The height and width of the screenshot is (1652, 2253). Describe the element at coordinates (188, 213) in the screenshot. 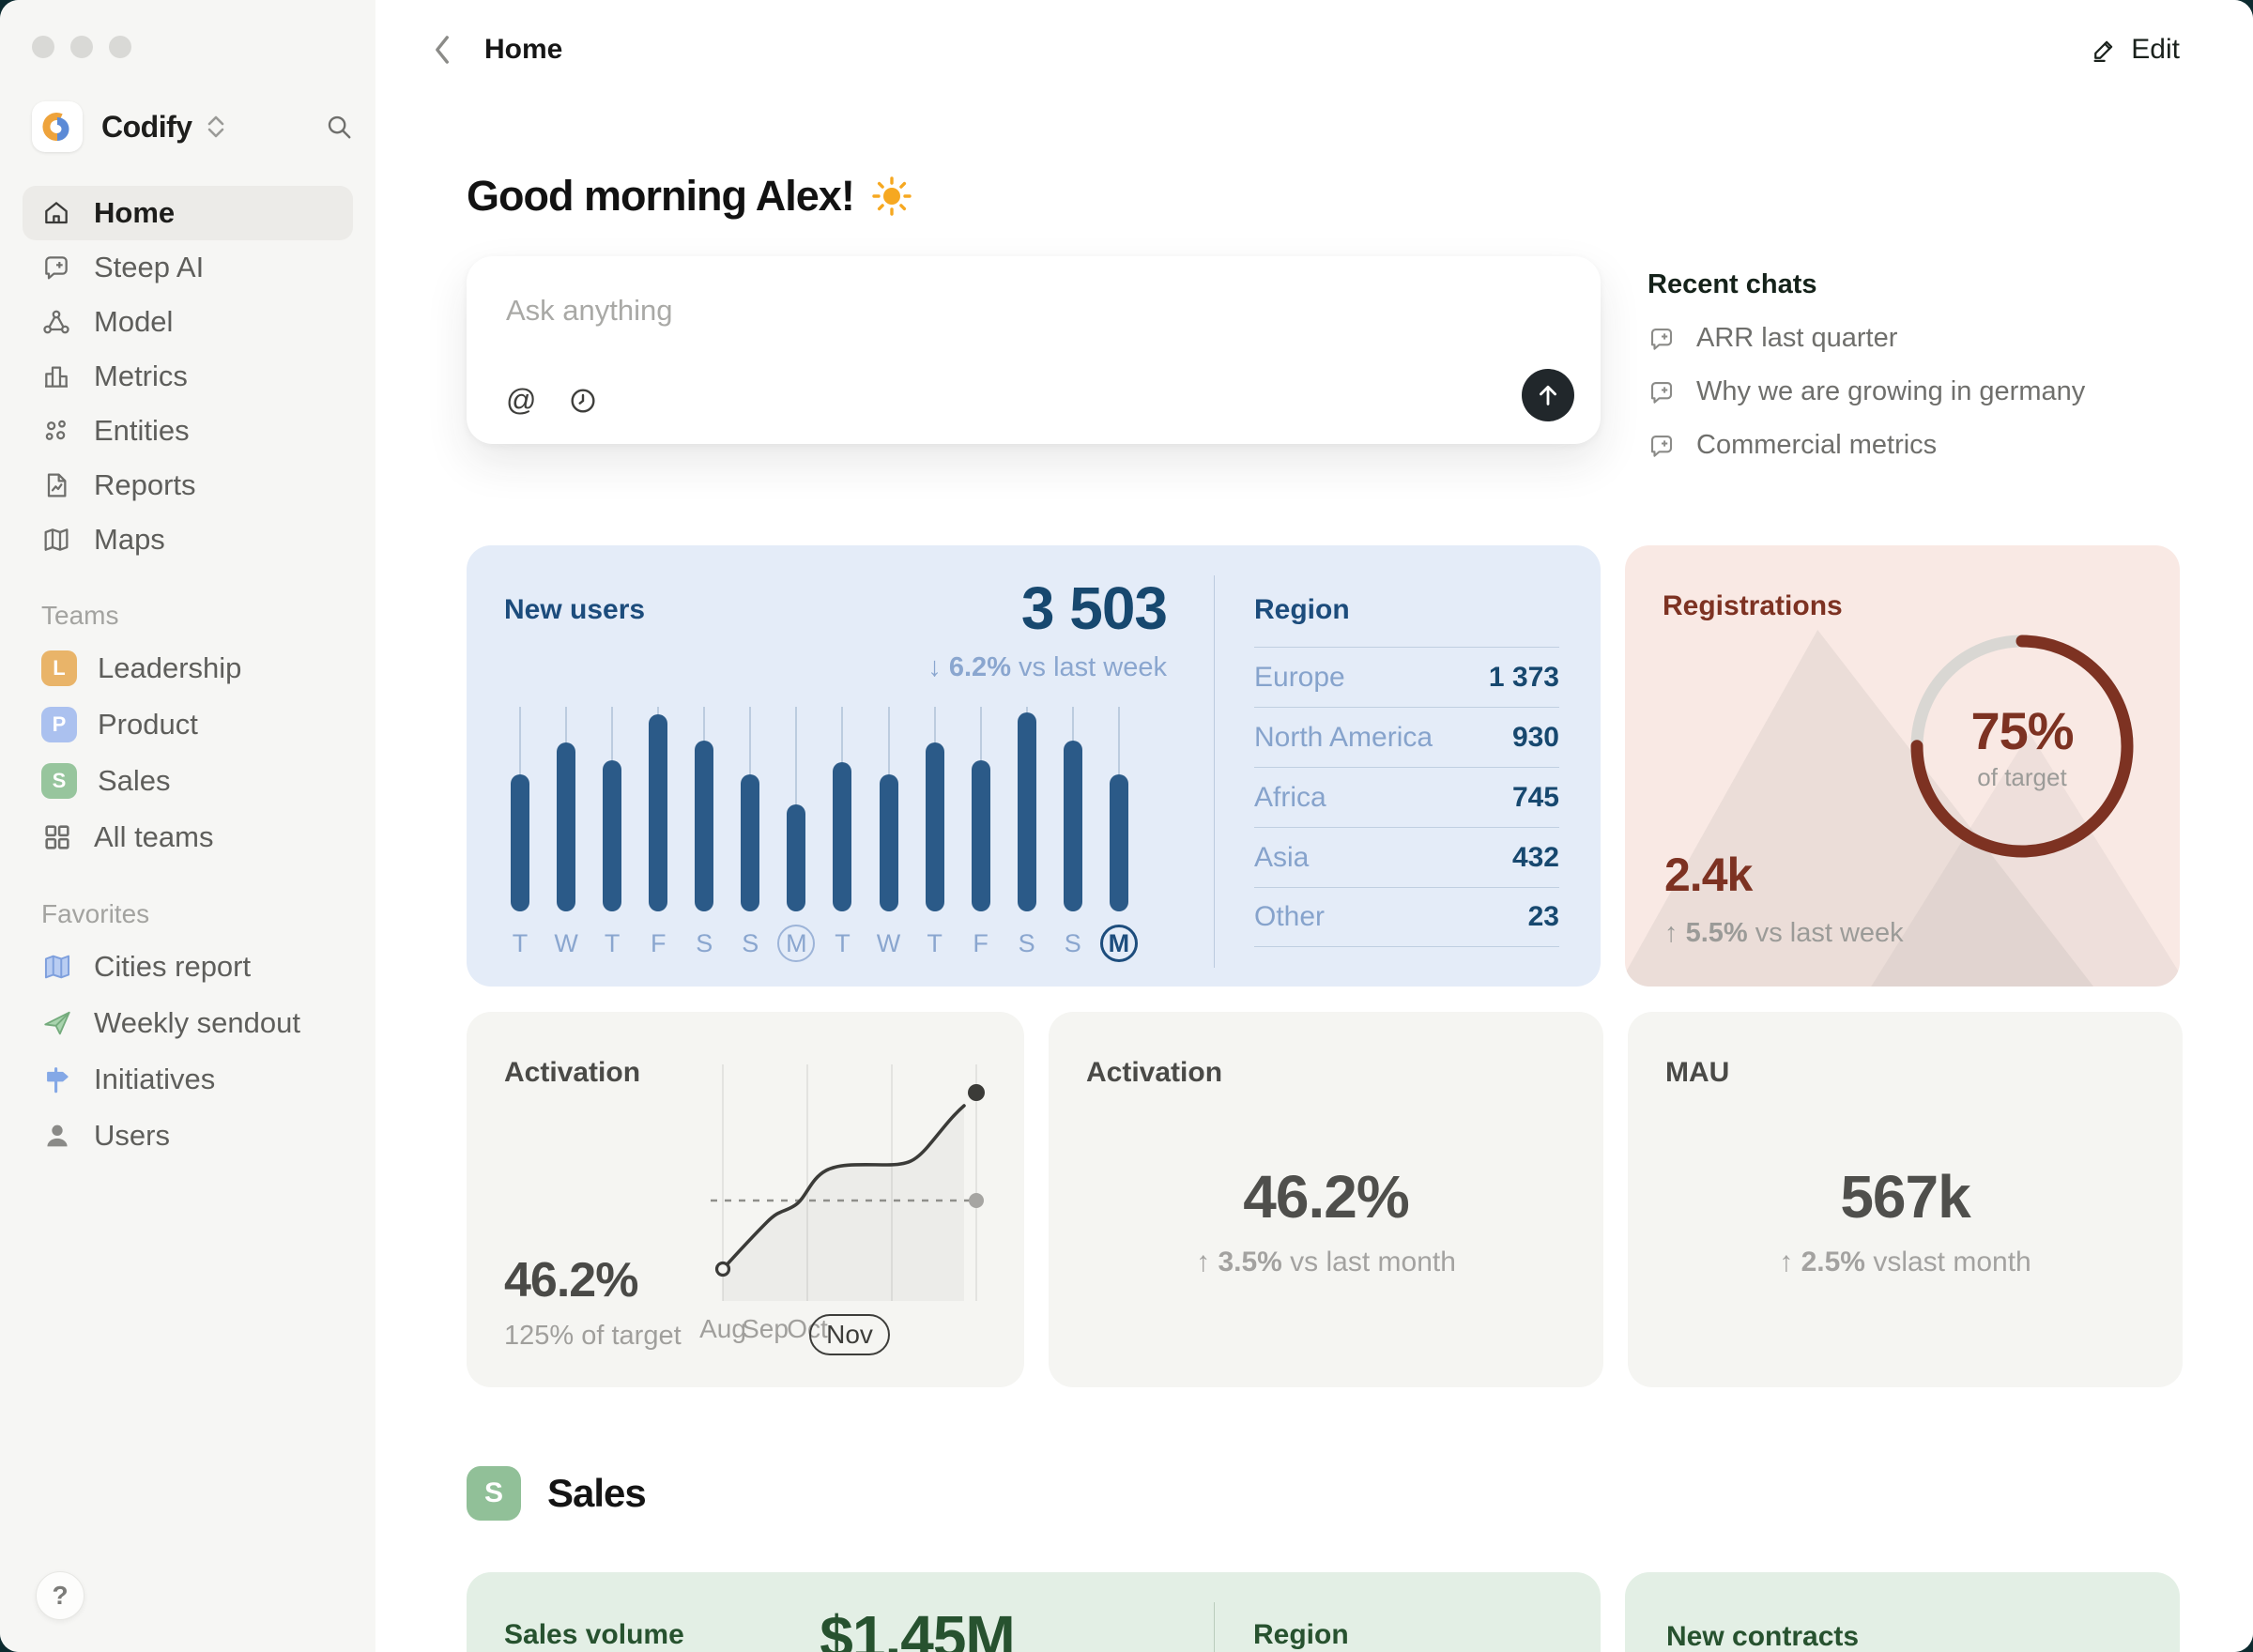

I see `sidebar-item-home: Home` at that location.